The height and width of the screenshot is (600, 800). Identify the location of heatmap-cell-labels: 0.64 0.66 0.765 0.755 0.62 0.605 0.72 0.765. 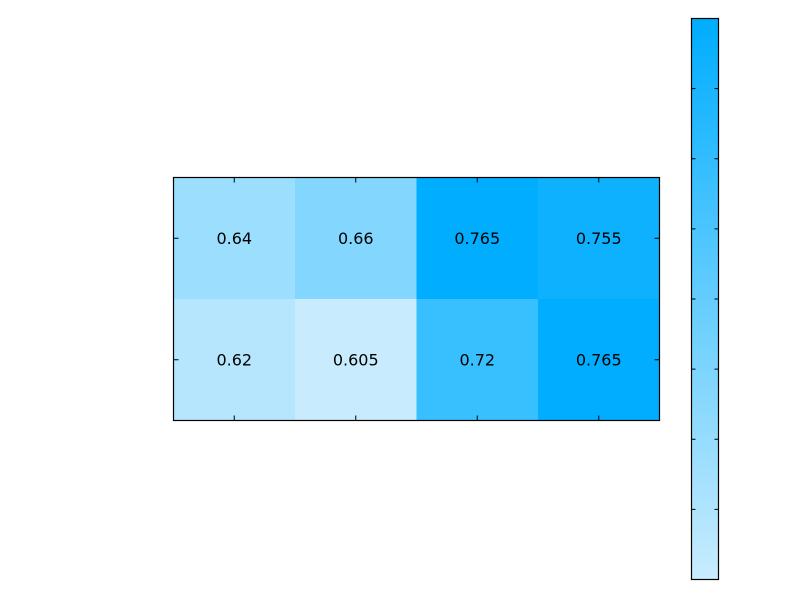
(418, 299).